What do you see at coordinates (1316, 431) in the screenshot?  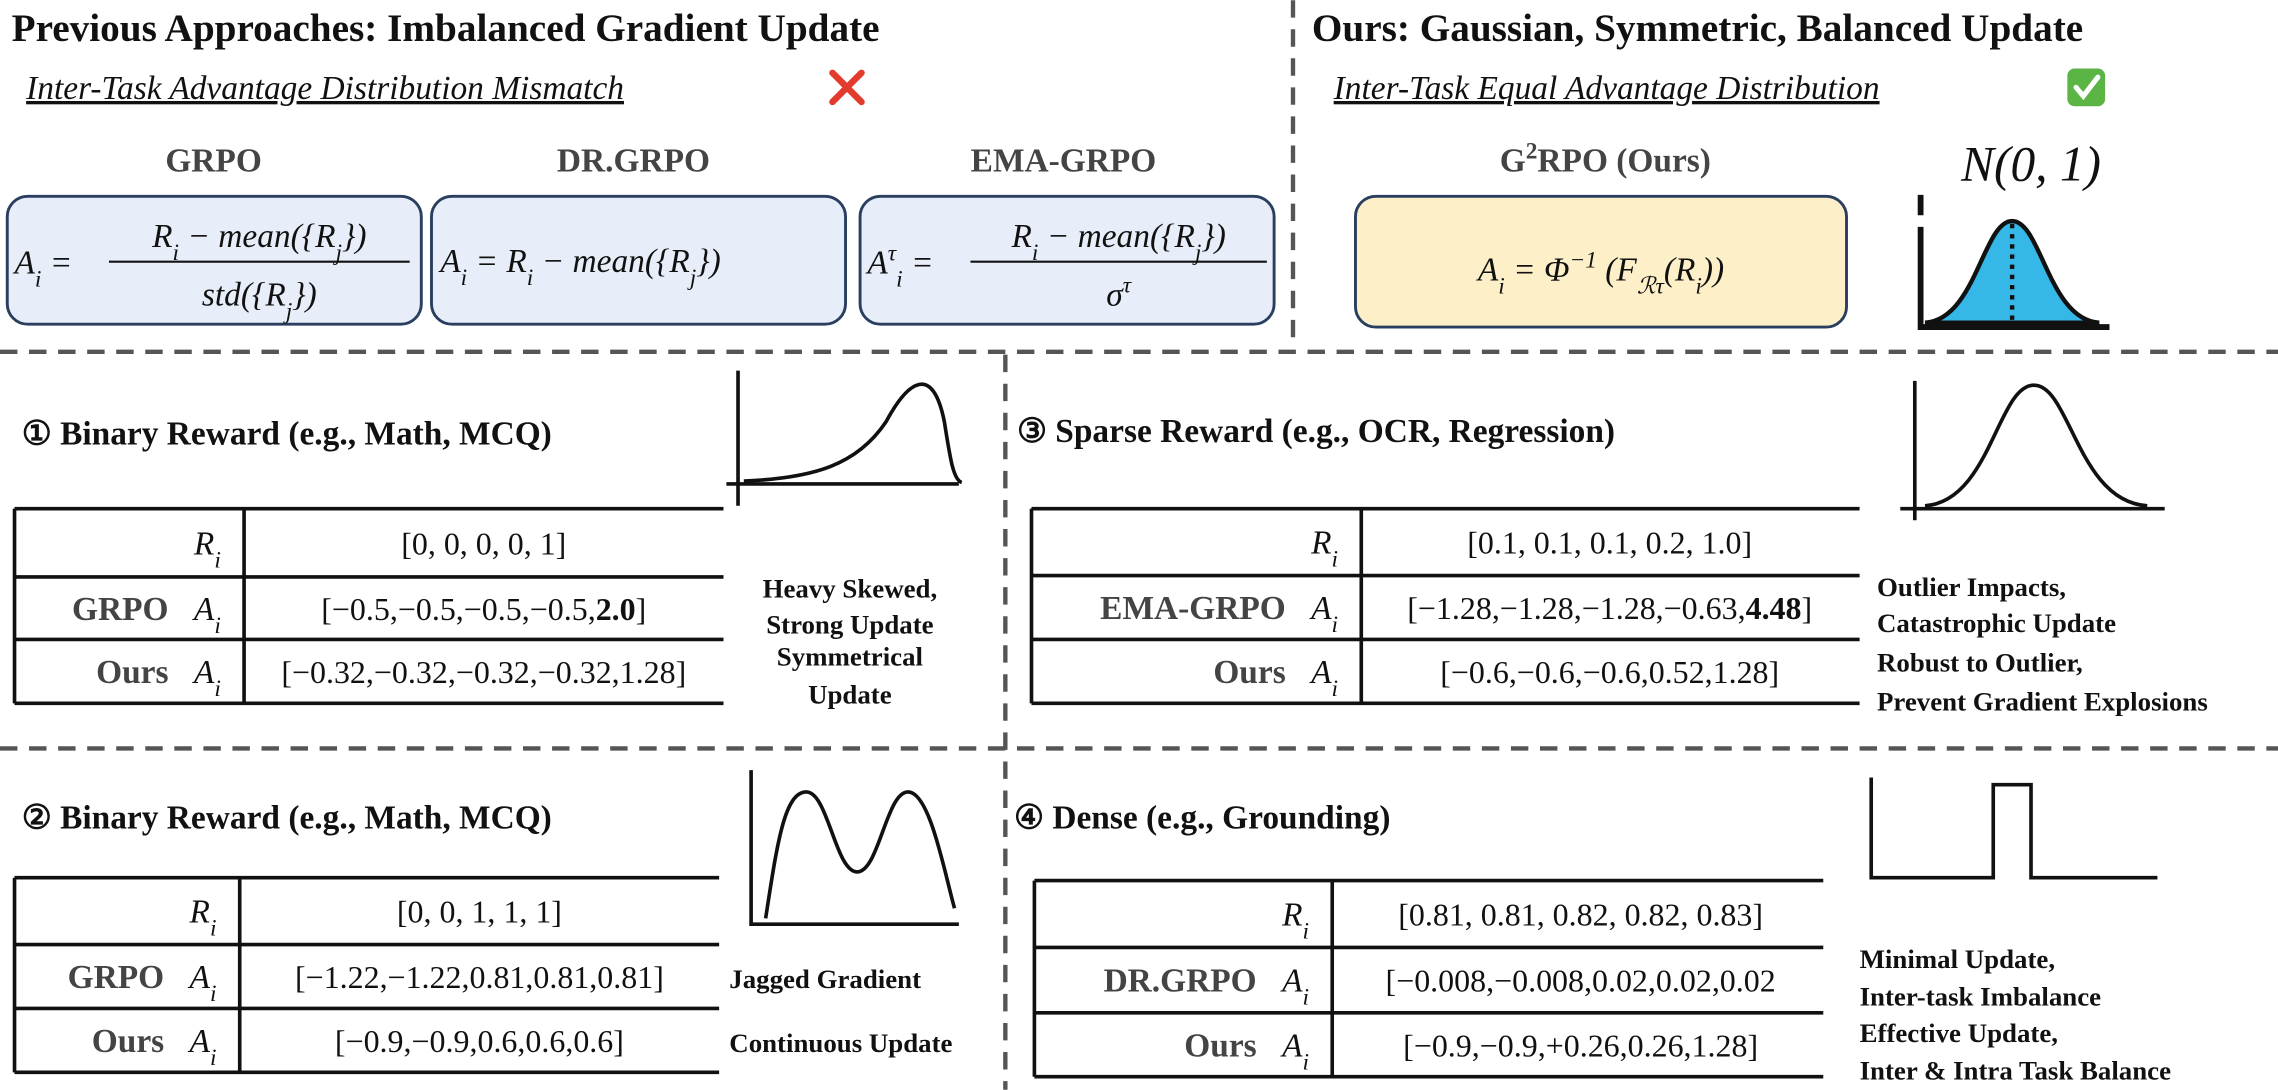 I see `panel-title: ③ Sparse Reward (e.g., OCR, Regression)` at bounding box center [1316, 431].